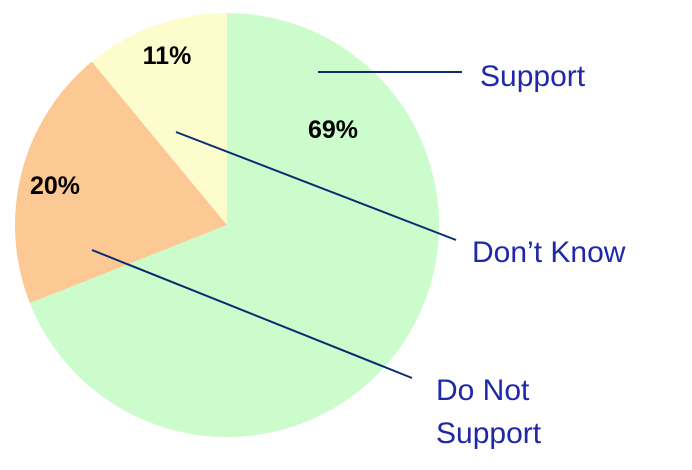 The image size is (692, 470). What do you see at coordinates (333, 130) in the screenshot?
I see `percent-label-support: 69%` at bounding box center [333, 130].